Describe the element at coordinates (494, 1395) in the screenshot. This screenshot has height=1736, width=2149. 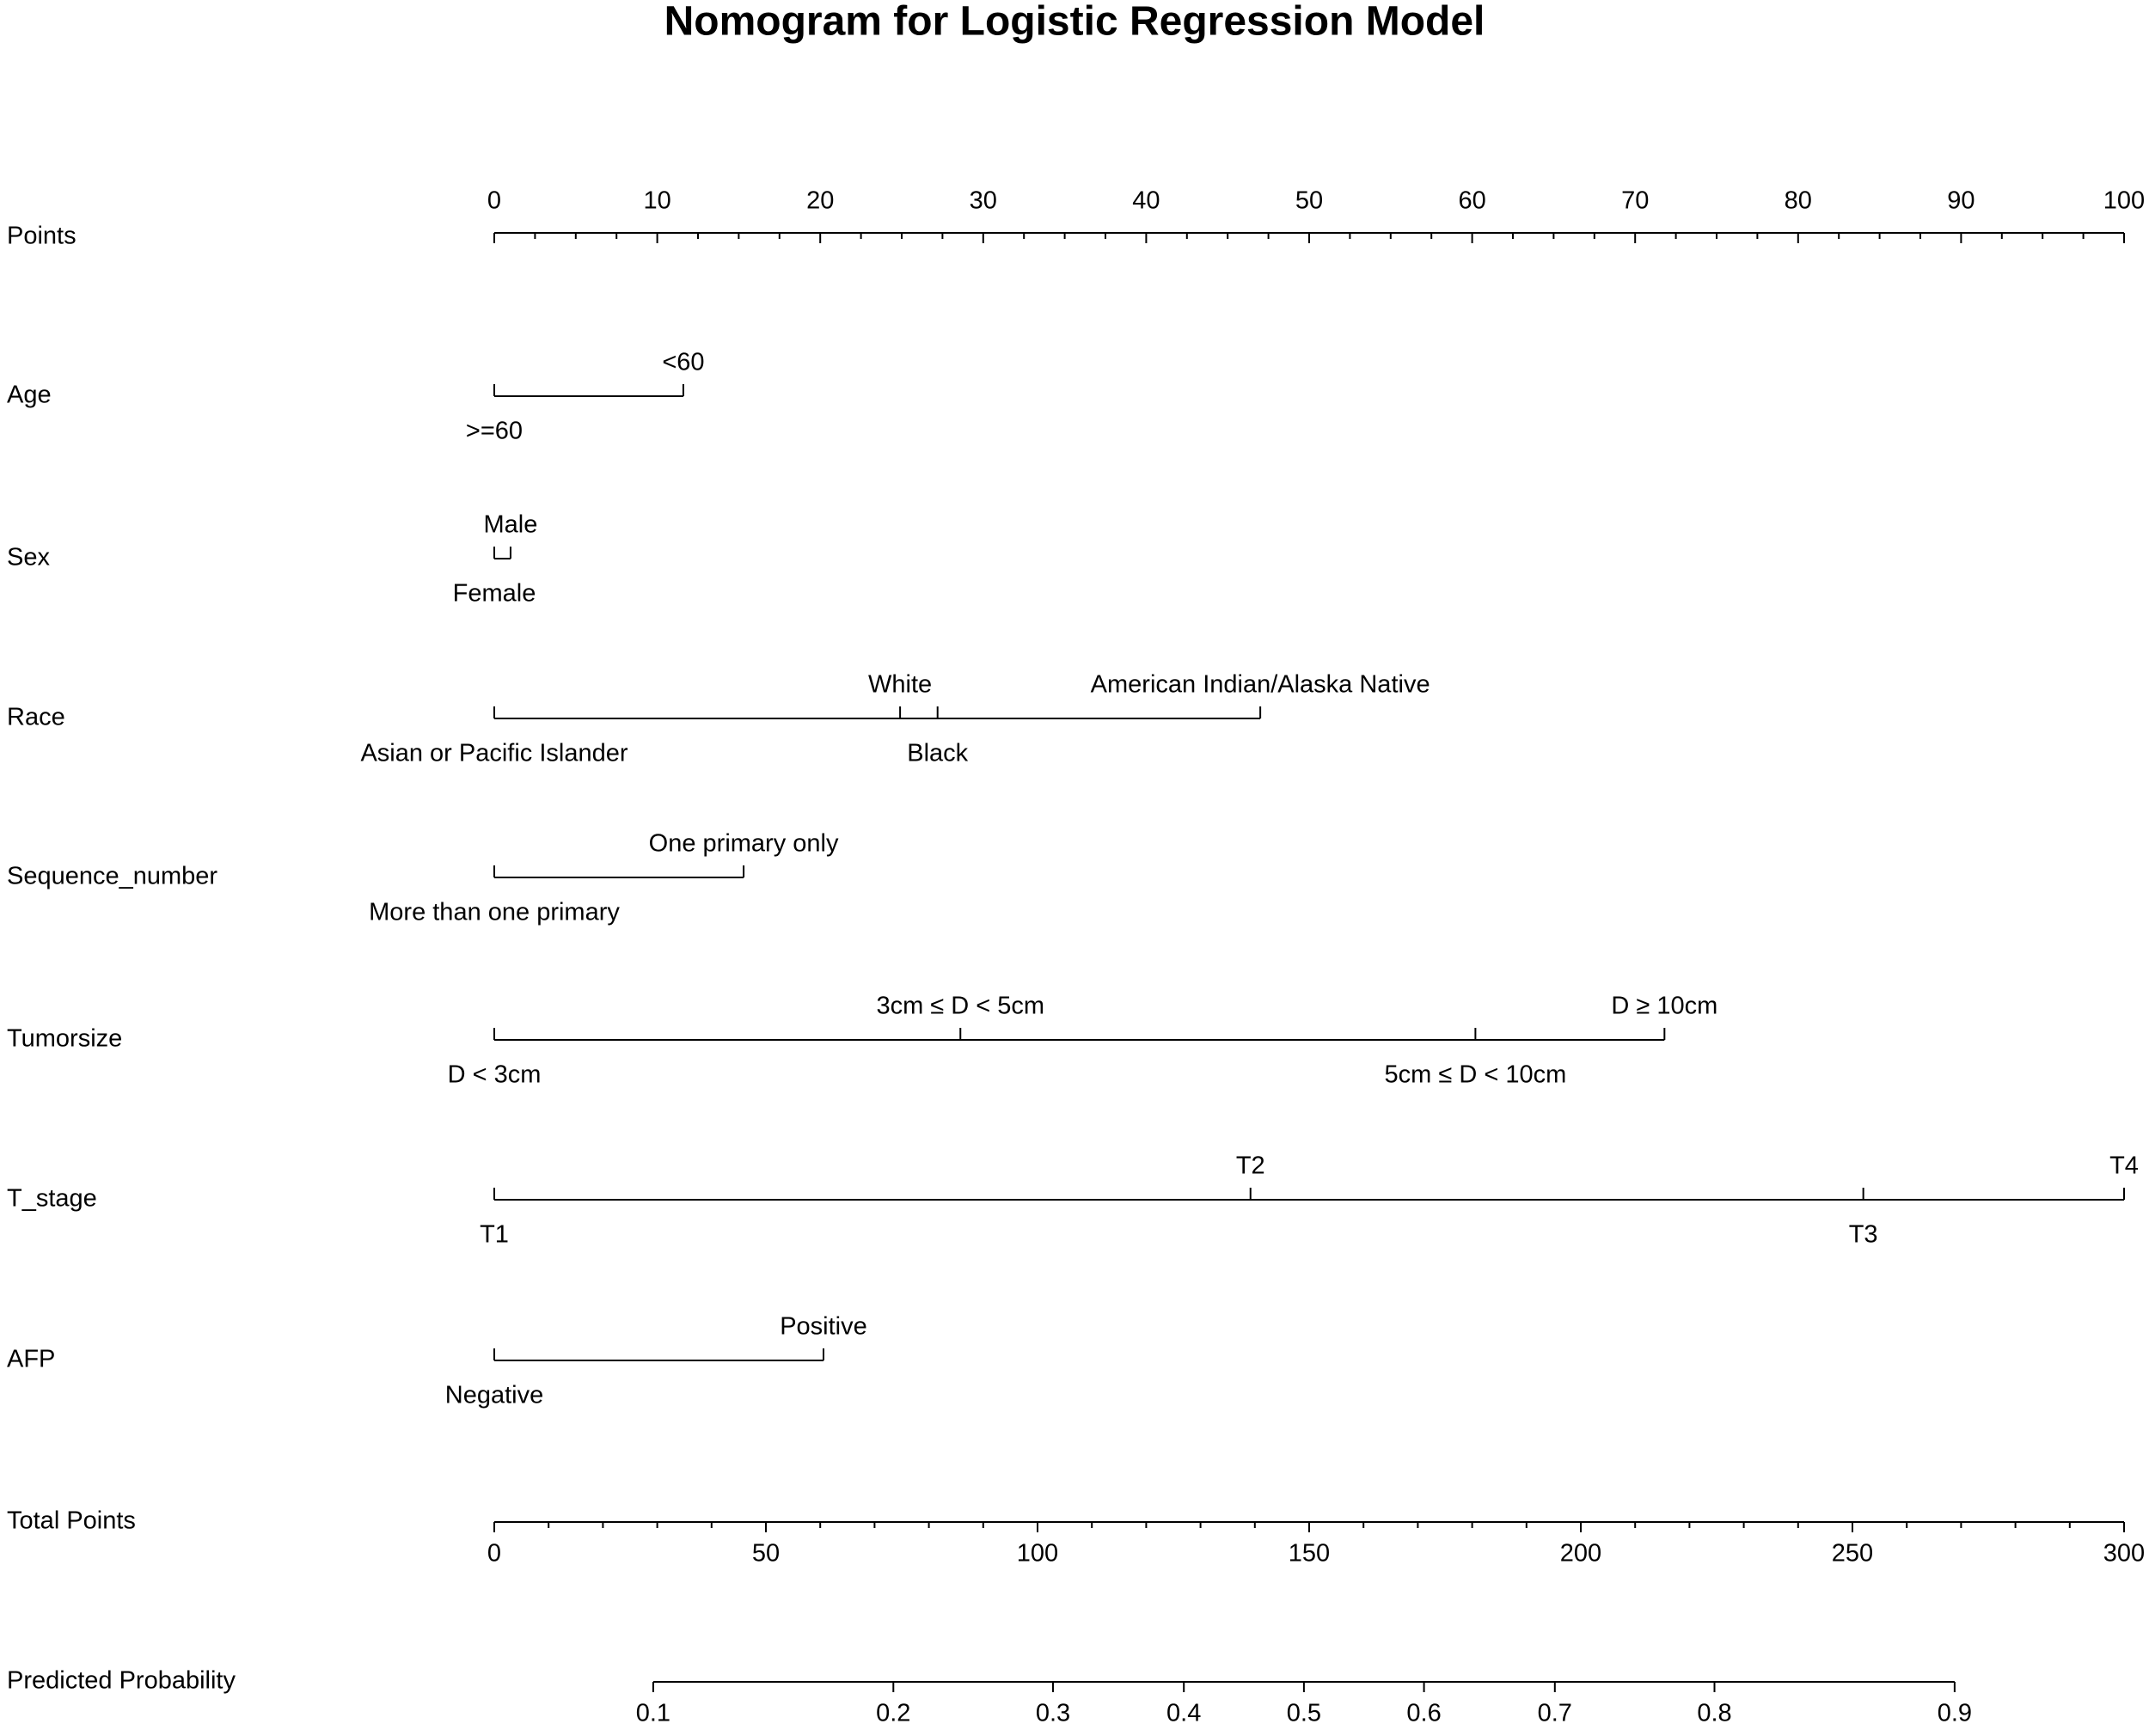
I see `level-label: Negative` at that location.